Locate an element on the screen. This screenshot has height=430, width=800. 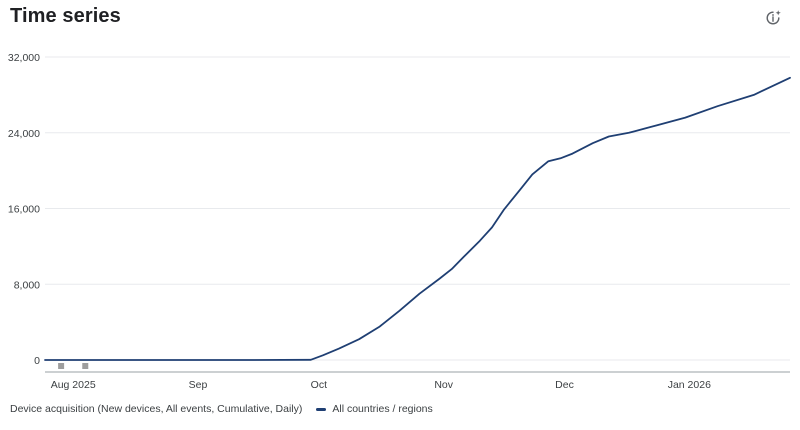
x-tick-label: Oct is located at coordinates (319, 385).